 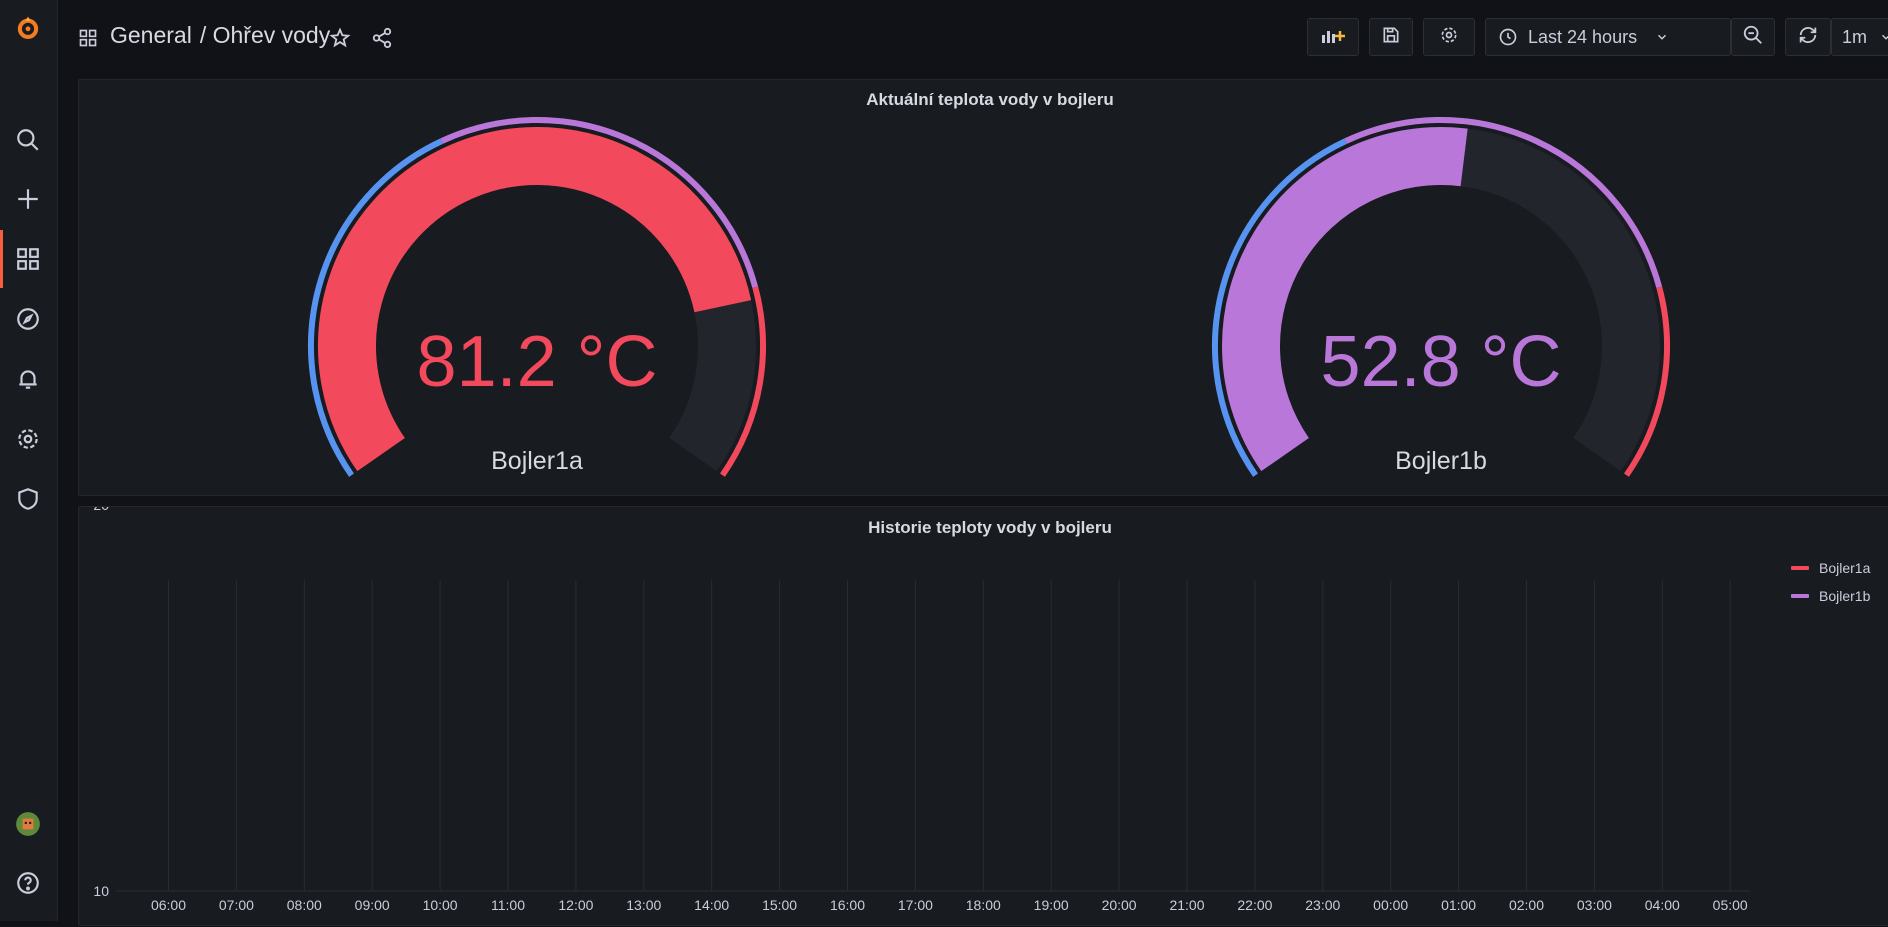 What do you see at coordinates (1441, 362) in the screenshot?
I see `gauge-value: 52.8 °C` at bounding box center [1441, 362].